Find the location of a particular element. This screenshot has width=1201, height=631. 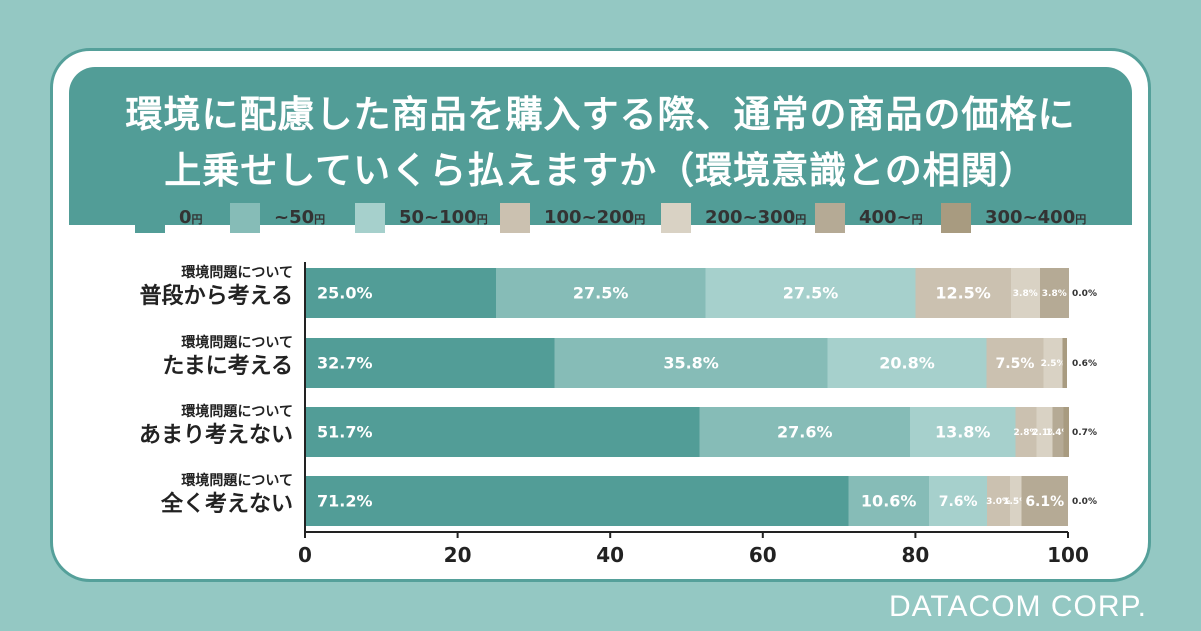

legend-label: 400~円 is located at coordinates (891, 219).